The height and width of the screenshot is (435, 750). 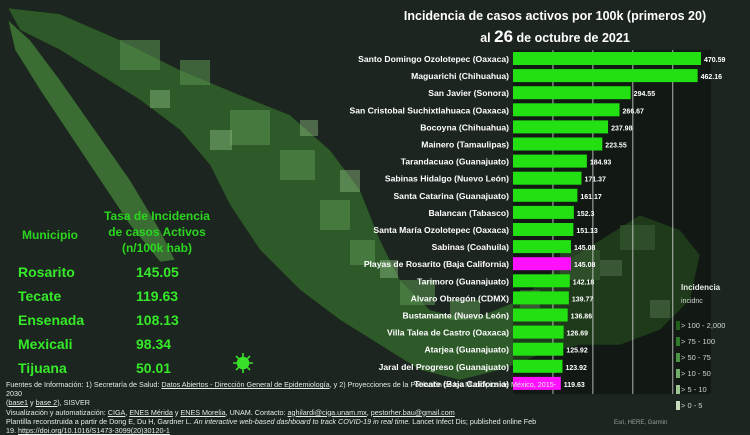 I want to click on chart-category-label: Santa María Ozolotepec (Oaxaca), so click(x=441, y=230).